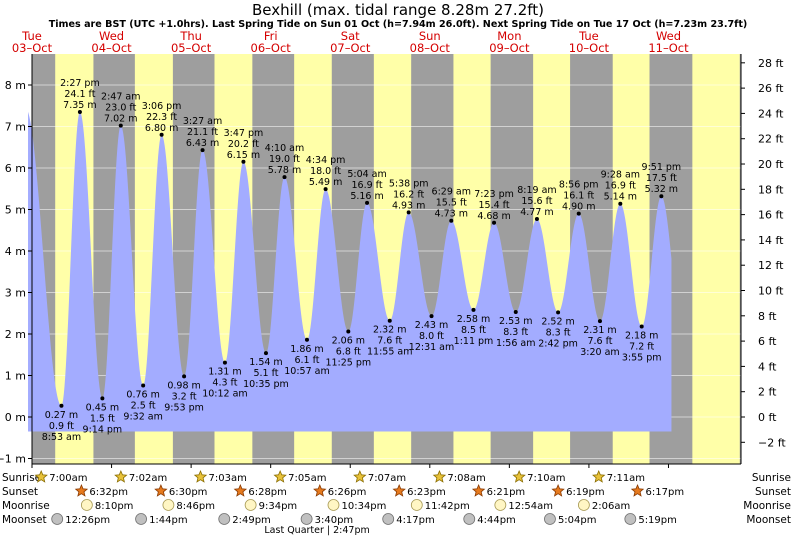  Describe the element at coordinates (111, 48) in the screenshot. I see `day-date: 04–Oct` at that location.